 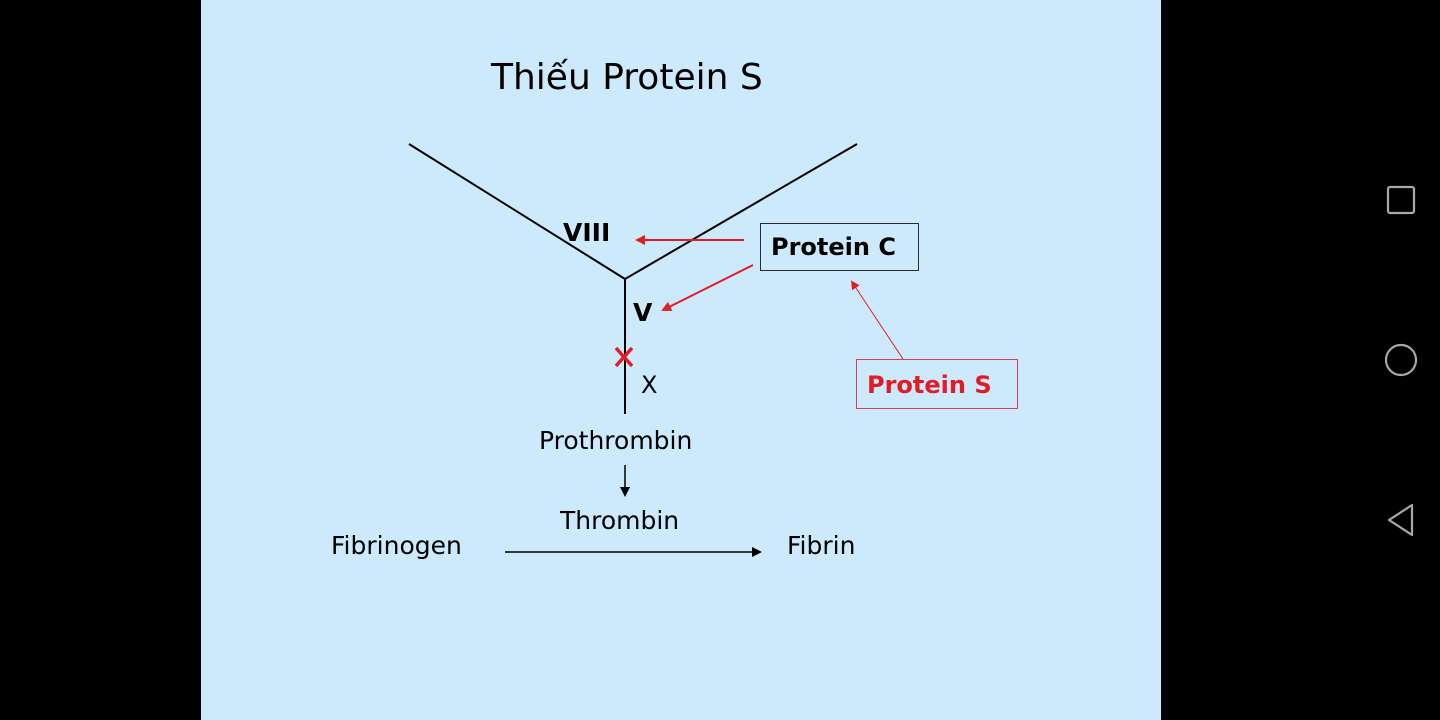 I want to click on protein-s-label: Protein S, so click(x=929, y=385).